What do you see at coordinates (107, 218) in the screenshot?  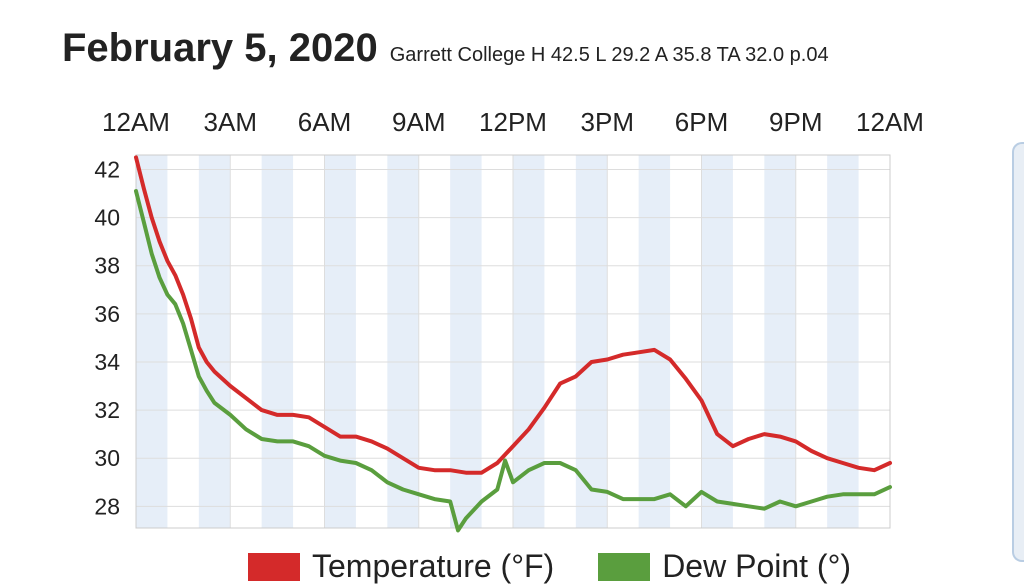 I see `y-tick-label: 40` at bounding box center [107, 218].